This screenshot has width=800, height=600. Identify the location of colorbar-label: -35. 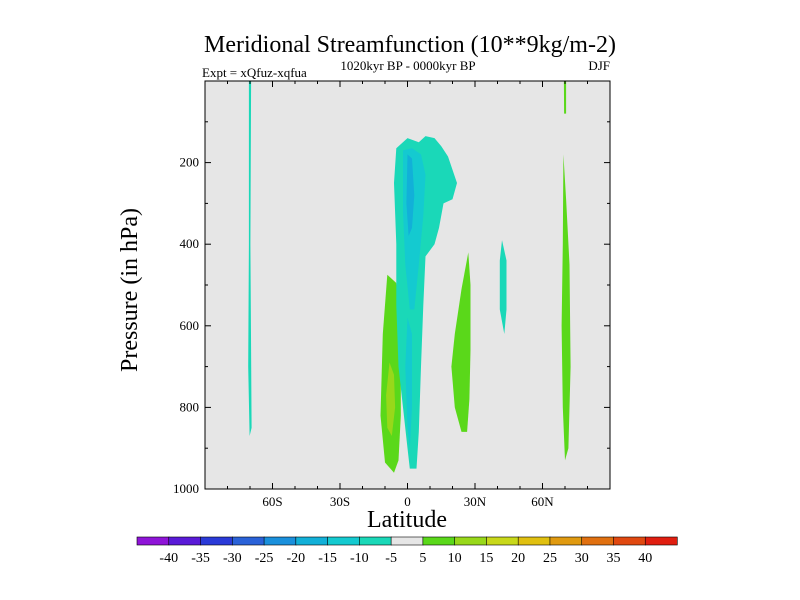
(200, 558).